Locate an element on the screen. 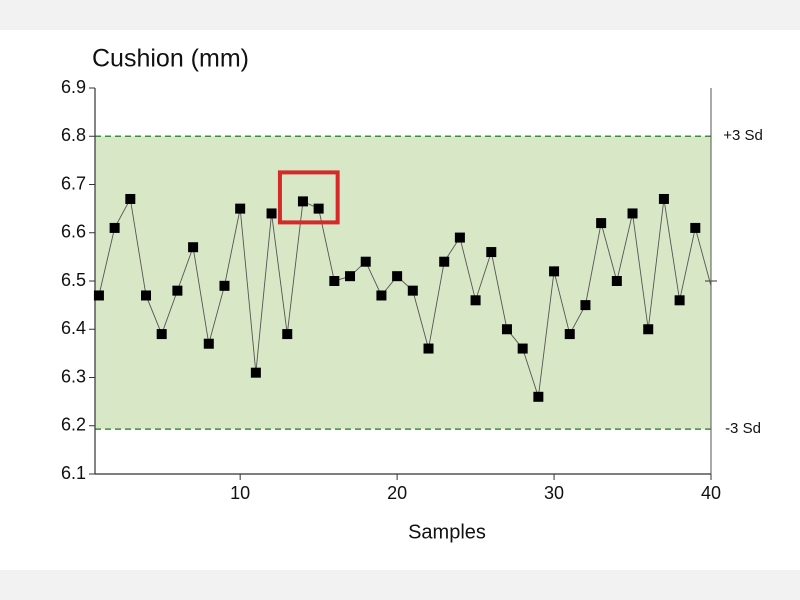  y-tick-label: 6.3 is located at coordinates (73, 376).